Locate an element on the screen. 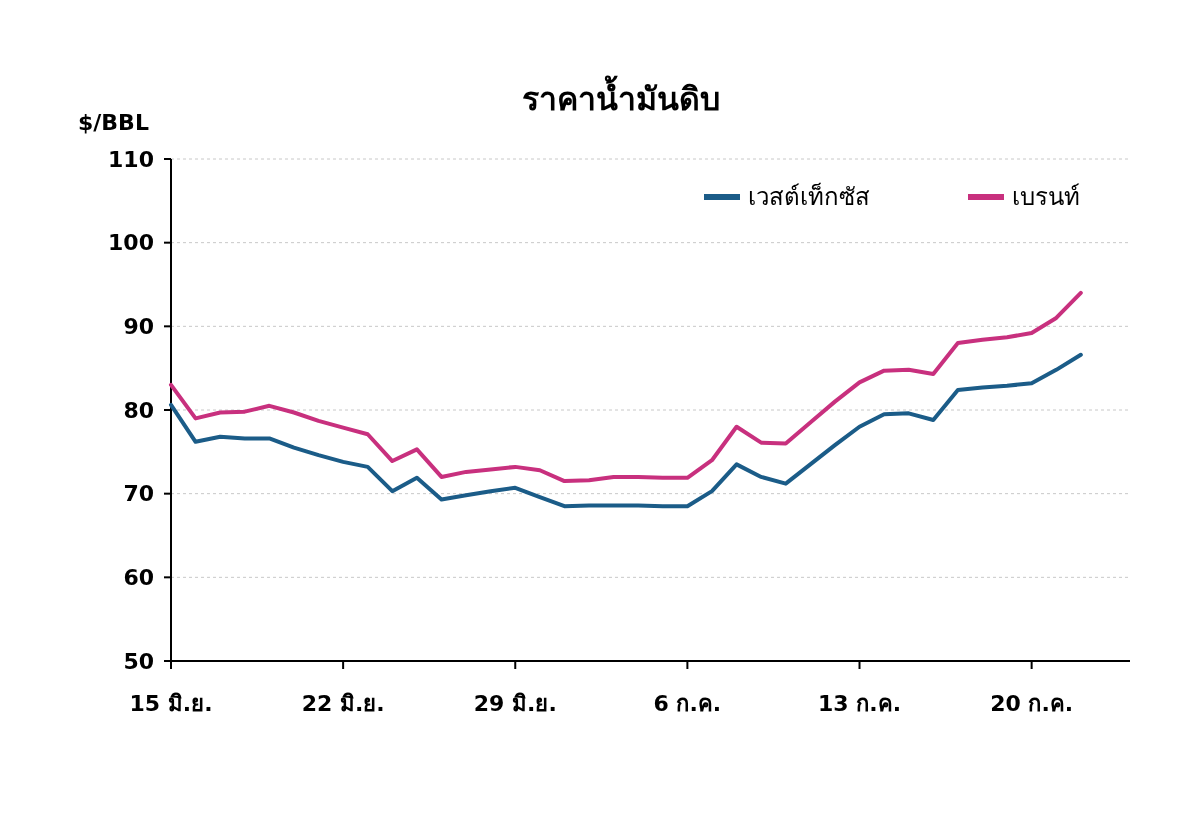 This screenshot has height=821, width=1200. y-tick-label: 80 is located at coordinates (138, 410).